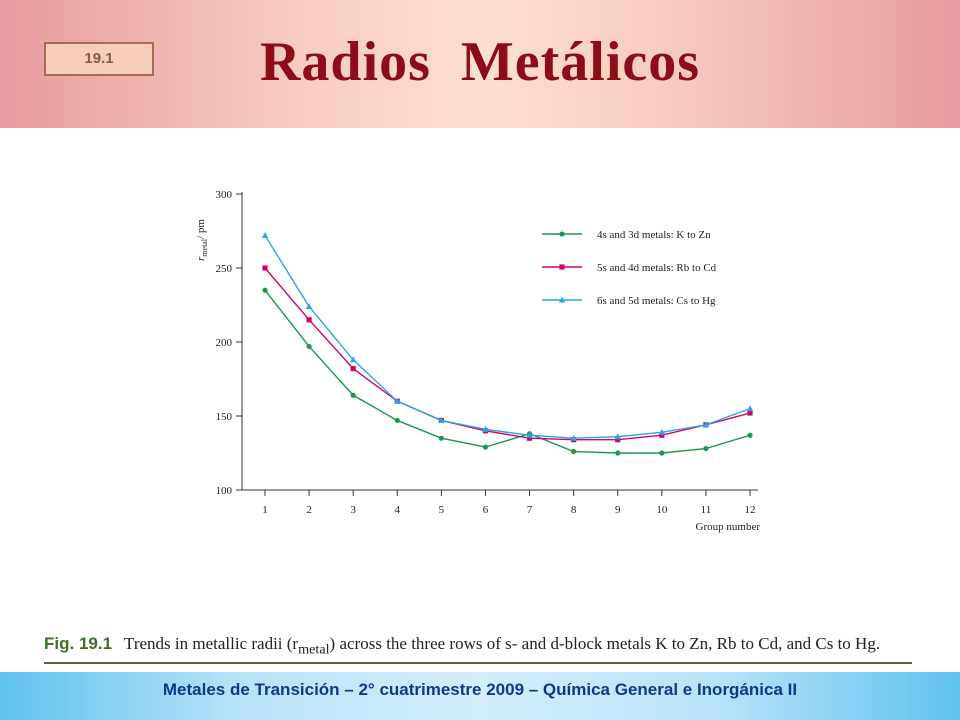 This screenshot has width=960, height=720. I want to click on x-tick-label-7: 7, so click(530, 510).